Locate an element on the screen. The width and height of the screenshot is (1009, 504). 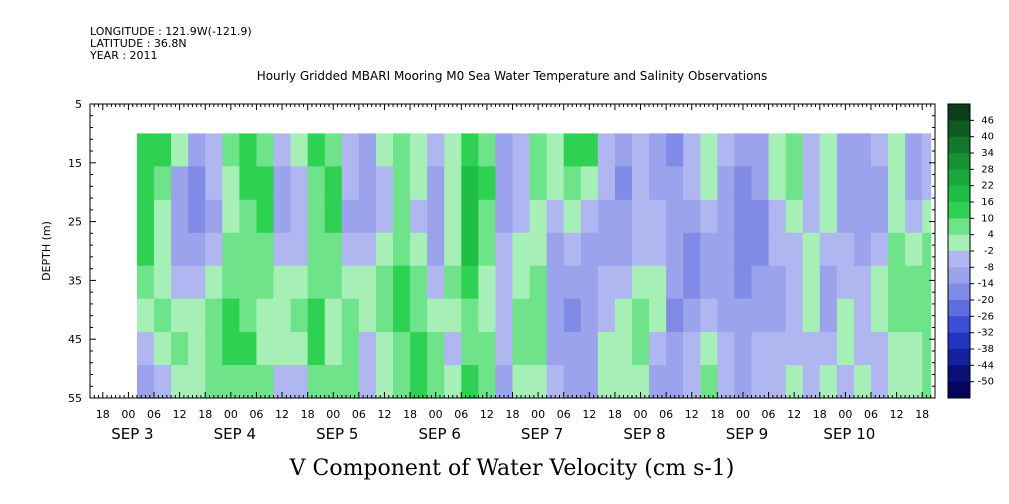
x-hour-label: 12 is located at coordinates (589, 414).